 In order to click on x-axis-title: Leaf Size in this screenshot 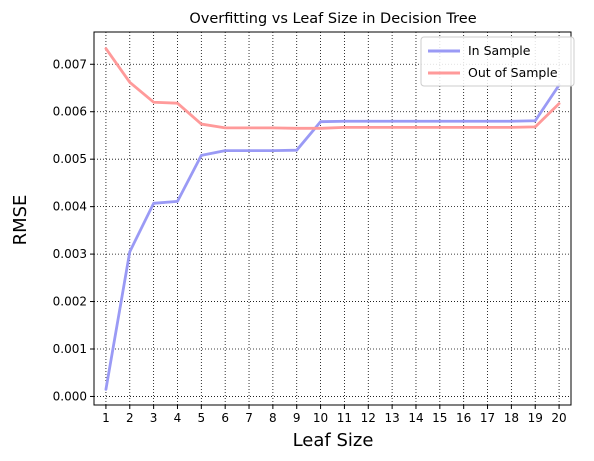, I will do `click(333, 440)`.